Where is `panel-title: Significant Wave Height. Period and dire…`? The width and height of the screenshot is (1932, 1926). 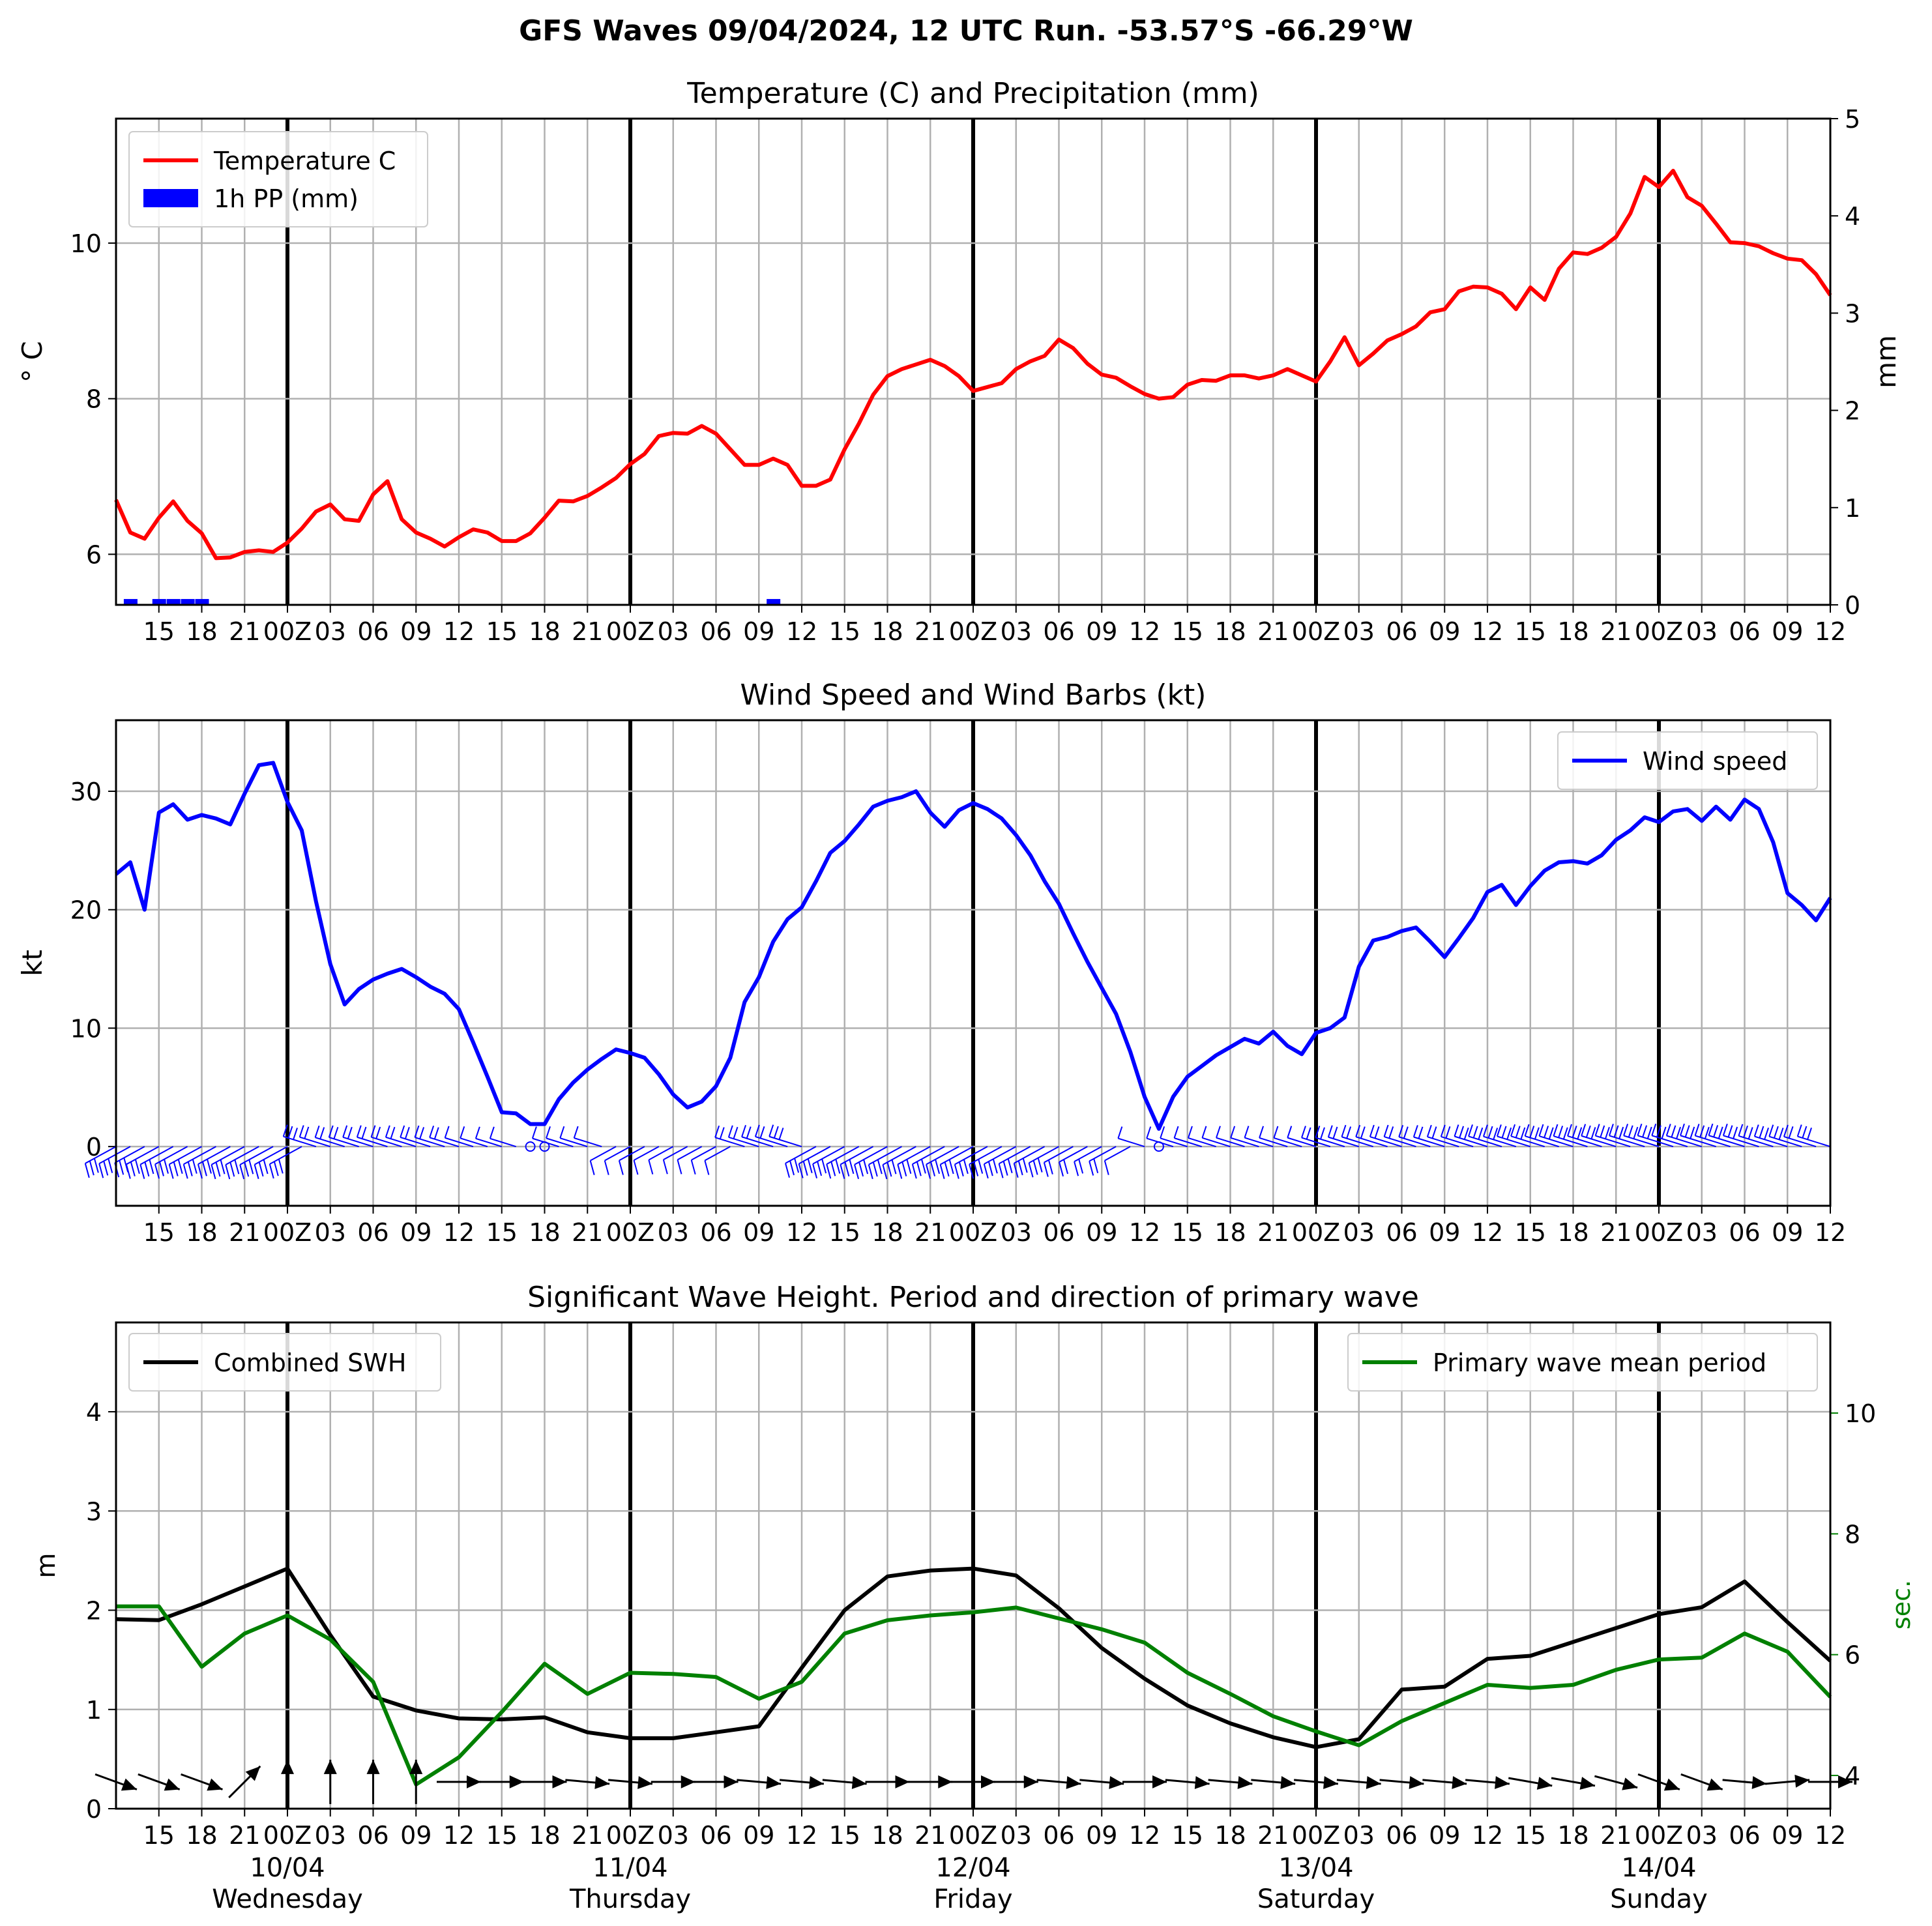
panel-title: Significant Wave Height. Period and dire… is located at coordinates (973, 1297).